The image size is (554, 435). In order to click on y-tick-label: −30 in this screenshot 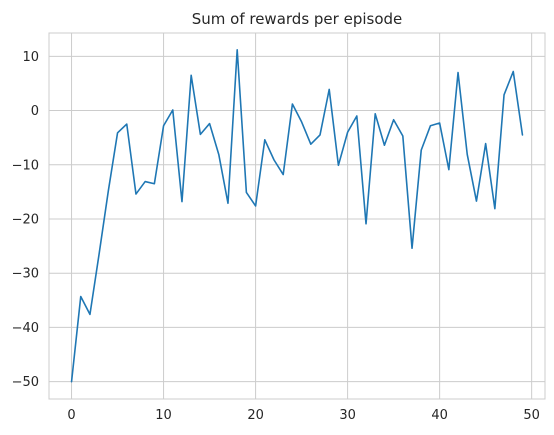, I will do `click(25, 274)`.